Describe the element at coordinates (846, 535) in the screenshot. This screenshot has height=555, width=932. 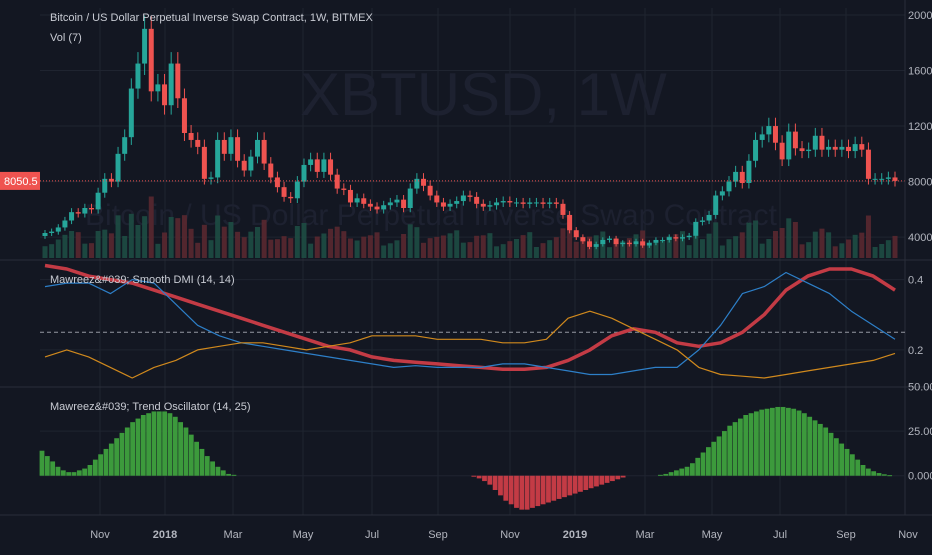
I see `time-axis-label: Sep` at that location.